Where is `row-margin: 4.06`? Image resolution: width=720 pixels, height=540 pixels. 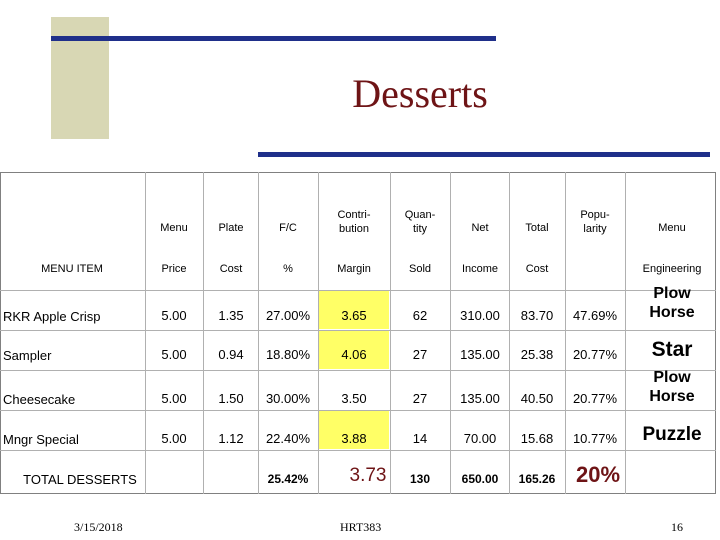 row-margin: 4.06 is located at coordinates (354, 354).